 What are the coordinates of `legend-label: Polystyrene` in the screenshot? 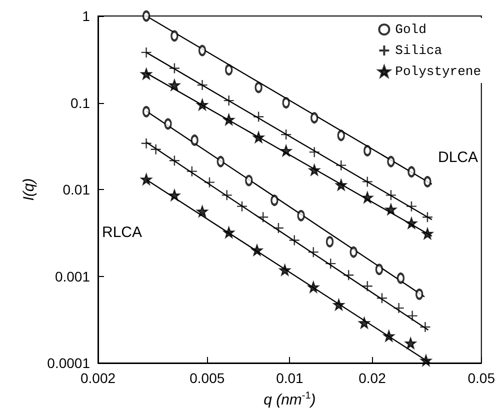 It's located at (438, 71).